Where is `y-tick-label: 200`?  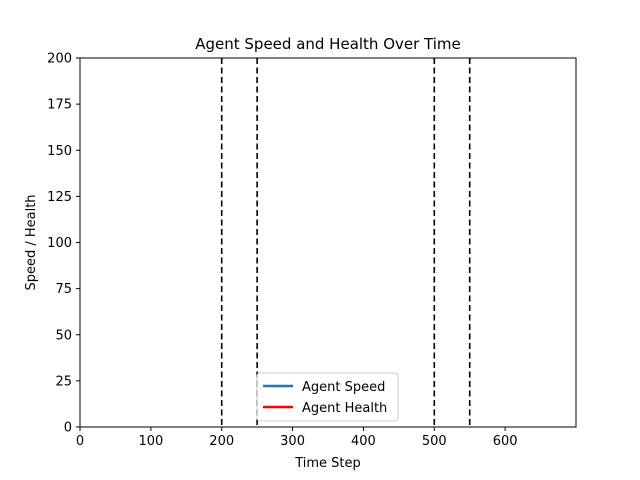 y-tick-label: 200 is located at coordinates (59, 59).